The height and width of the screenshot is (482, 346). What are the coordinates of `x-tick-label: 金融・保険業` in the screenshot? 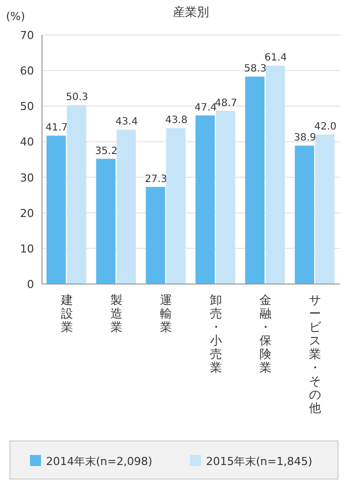 It's located at (266, 333).